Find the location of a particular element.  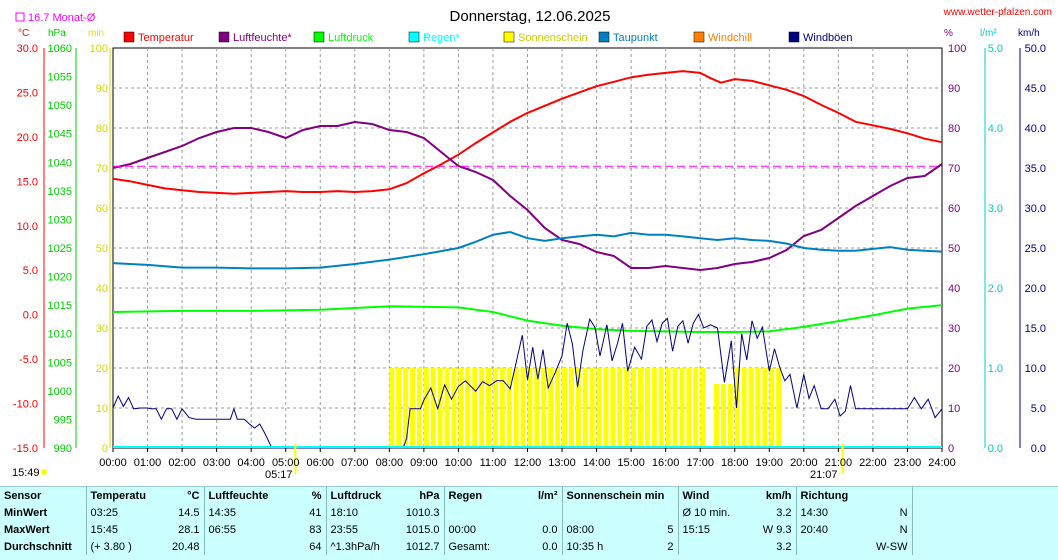

stats-cell-temp_val: 20.48 is located at coordinates (175, 546).